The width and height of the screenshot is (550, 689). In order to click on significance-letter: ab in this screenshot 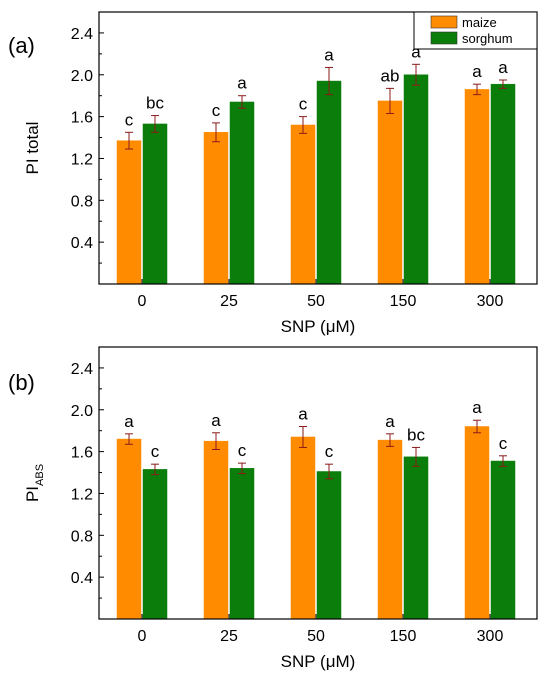, I will do `click(390, 75)`.